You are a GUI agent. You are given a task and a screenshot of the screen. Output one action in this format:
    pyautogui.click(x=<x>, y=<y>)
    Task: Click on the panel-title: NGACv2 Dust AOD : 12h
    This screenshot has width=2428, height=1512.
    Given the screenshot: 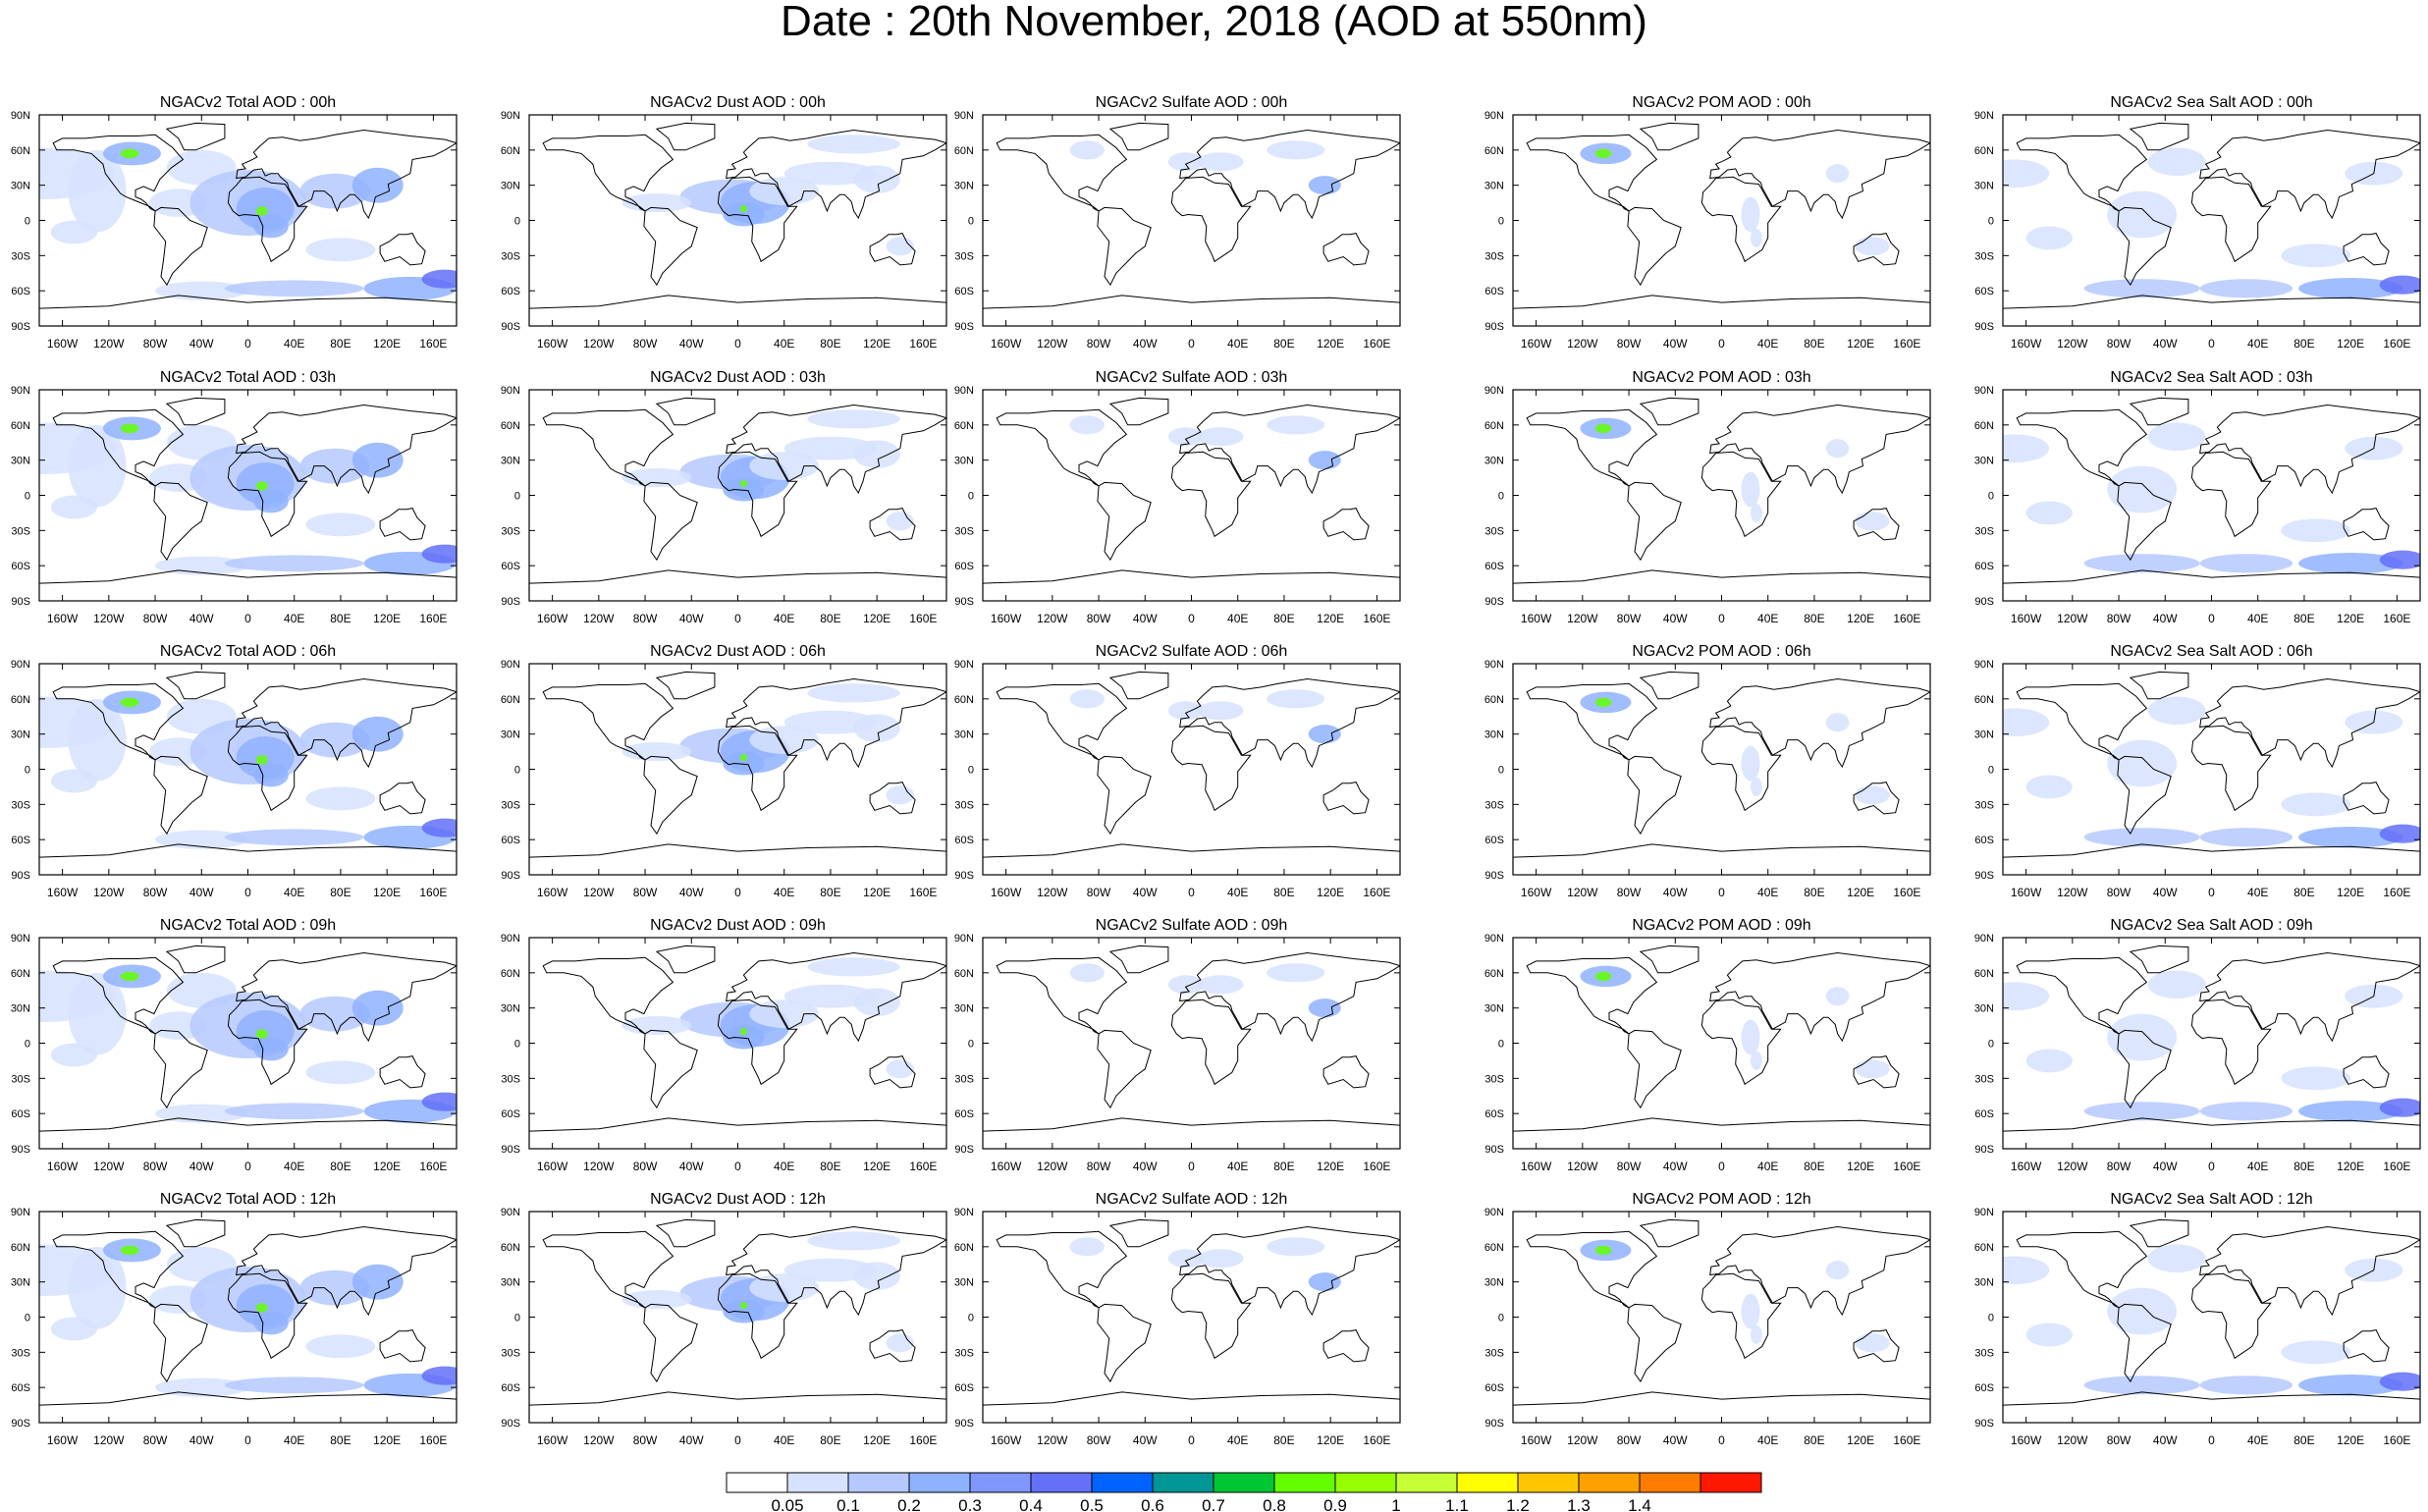 What is the action you would take?
    pyautogui.click(x=738, y=1199)
    